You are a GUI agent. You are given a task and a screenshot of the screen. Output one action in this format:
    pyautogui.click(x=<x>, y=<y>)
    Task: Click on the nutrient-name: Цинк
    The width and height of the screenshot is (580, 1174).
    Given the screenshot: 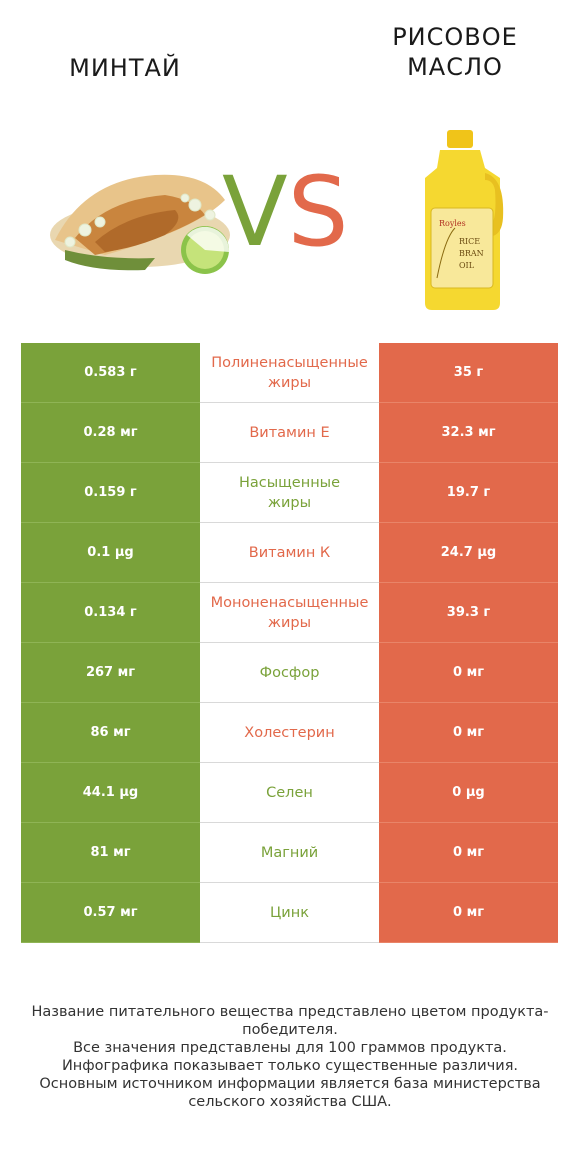 What is the action you would take?
    pyautogui.click(x=289, y=913)
    